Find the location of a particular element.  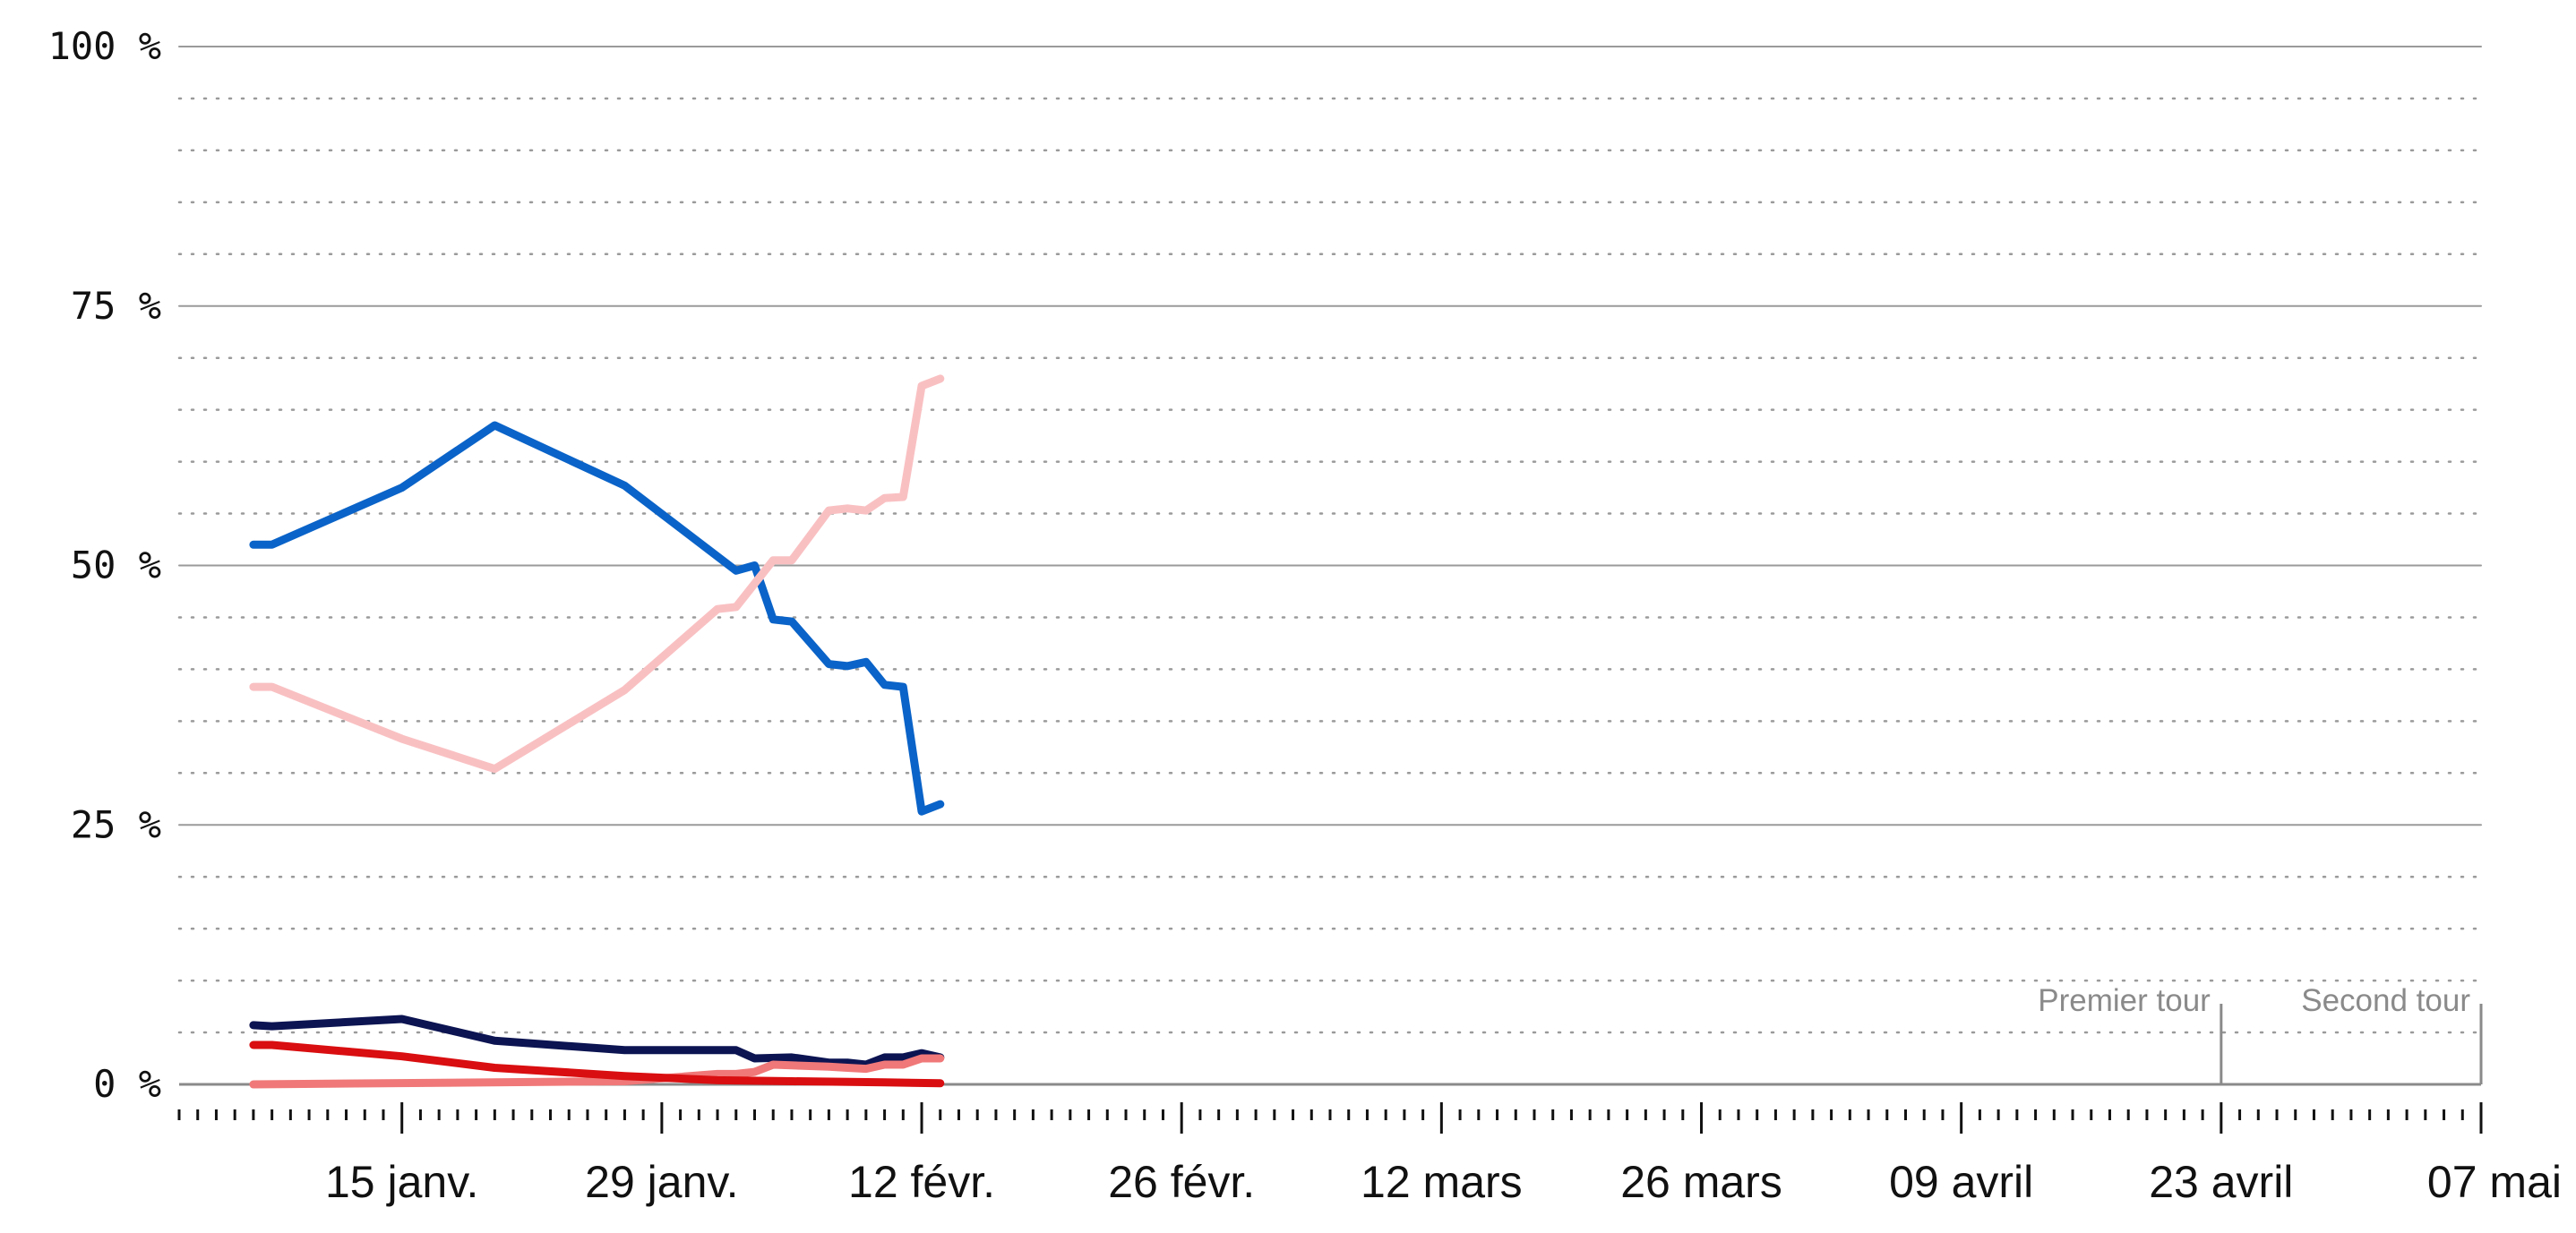

x-tick-label: 12 mars is located at coordinates (1442, 1182).